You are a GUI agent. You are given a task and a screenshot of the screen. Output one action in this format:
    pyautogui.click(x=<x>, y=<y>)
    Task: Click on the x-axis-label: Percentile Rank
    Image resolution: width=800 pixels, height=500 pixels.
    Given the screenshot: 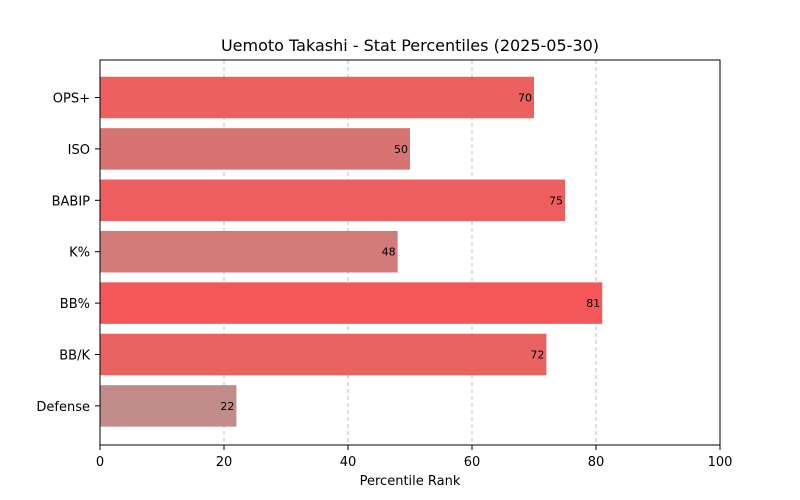 What is the action you would take?
    pyautogui.click(x=410, y=481)
    